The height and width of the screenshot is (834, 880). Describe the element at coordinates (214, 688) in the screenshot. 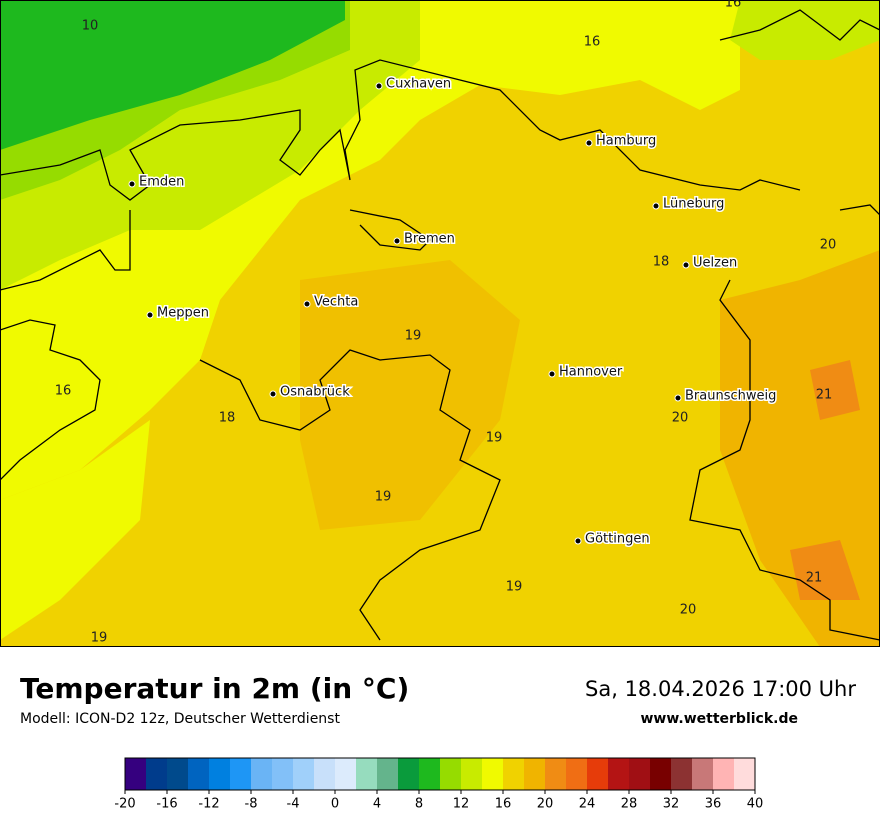

I see `map-title: Temperatur in 2m (in °C)` at that location.